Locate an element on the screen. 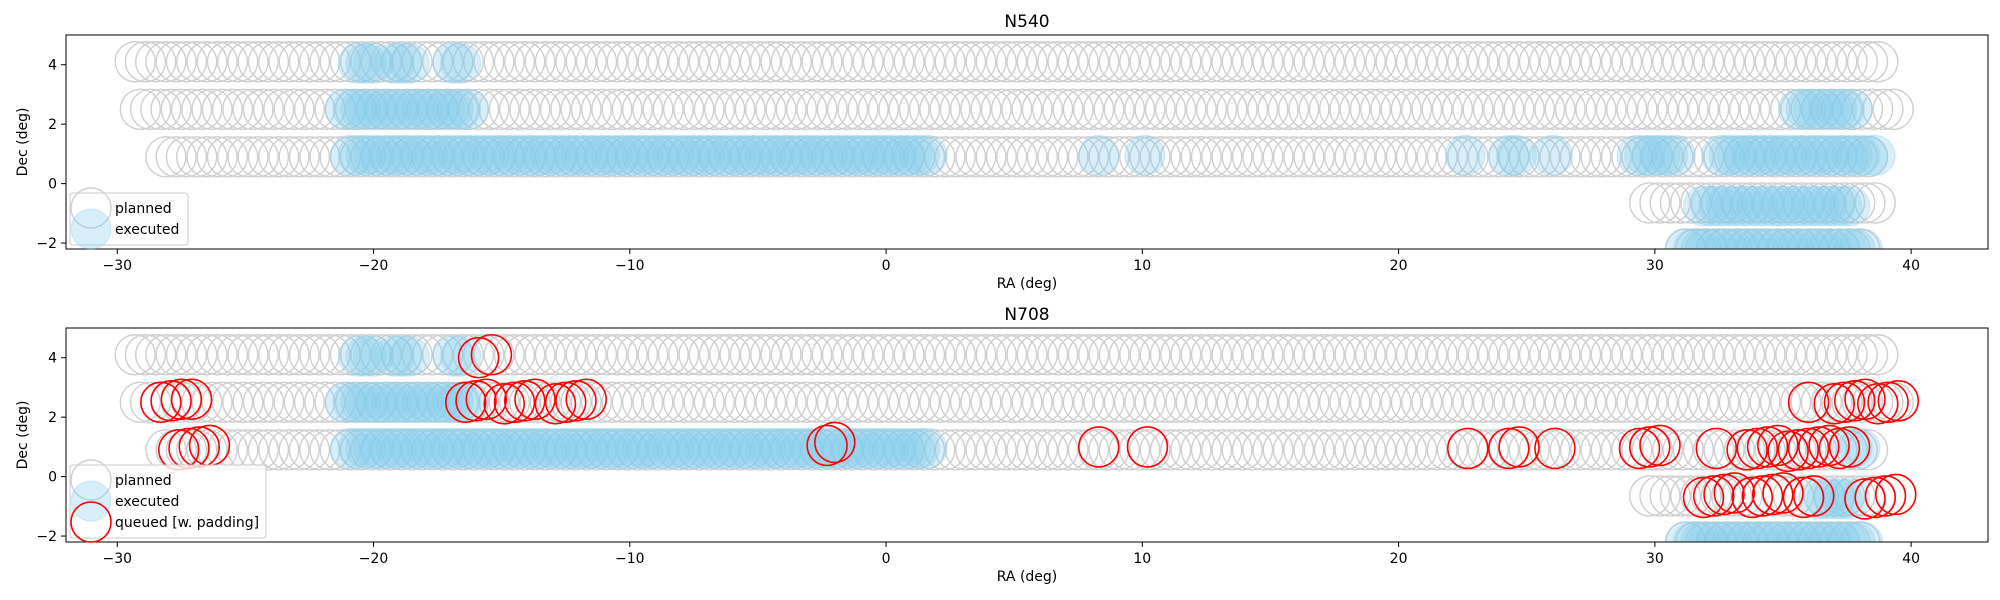  legend-box is located at coordinates (129, 219).